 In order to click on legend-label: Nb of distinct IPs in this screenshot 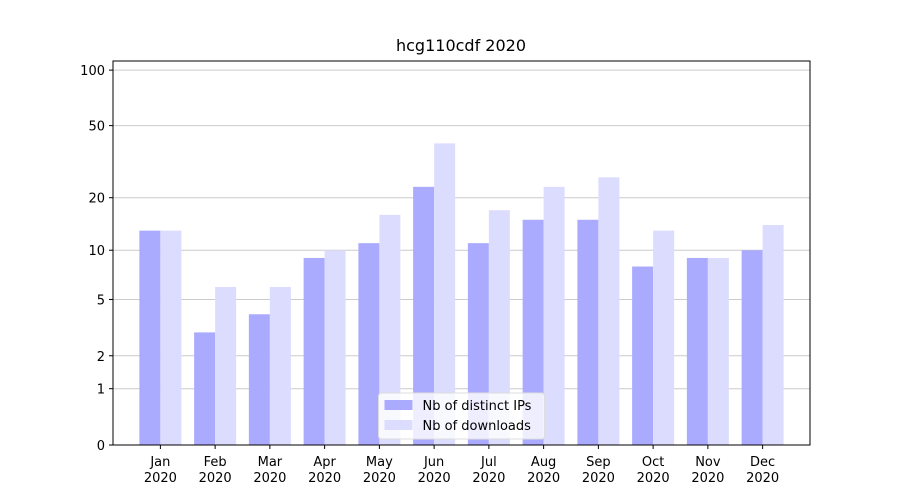, I will do `click(477, 406)`.